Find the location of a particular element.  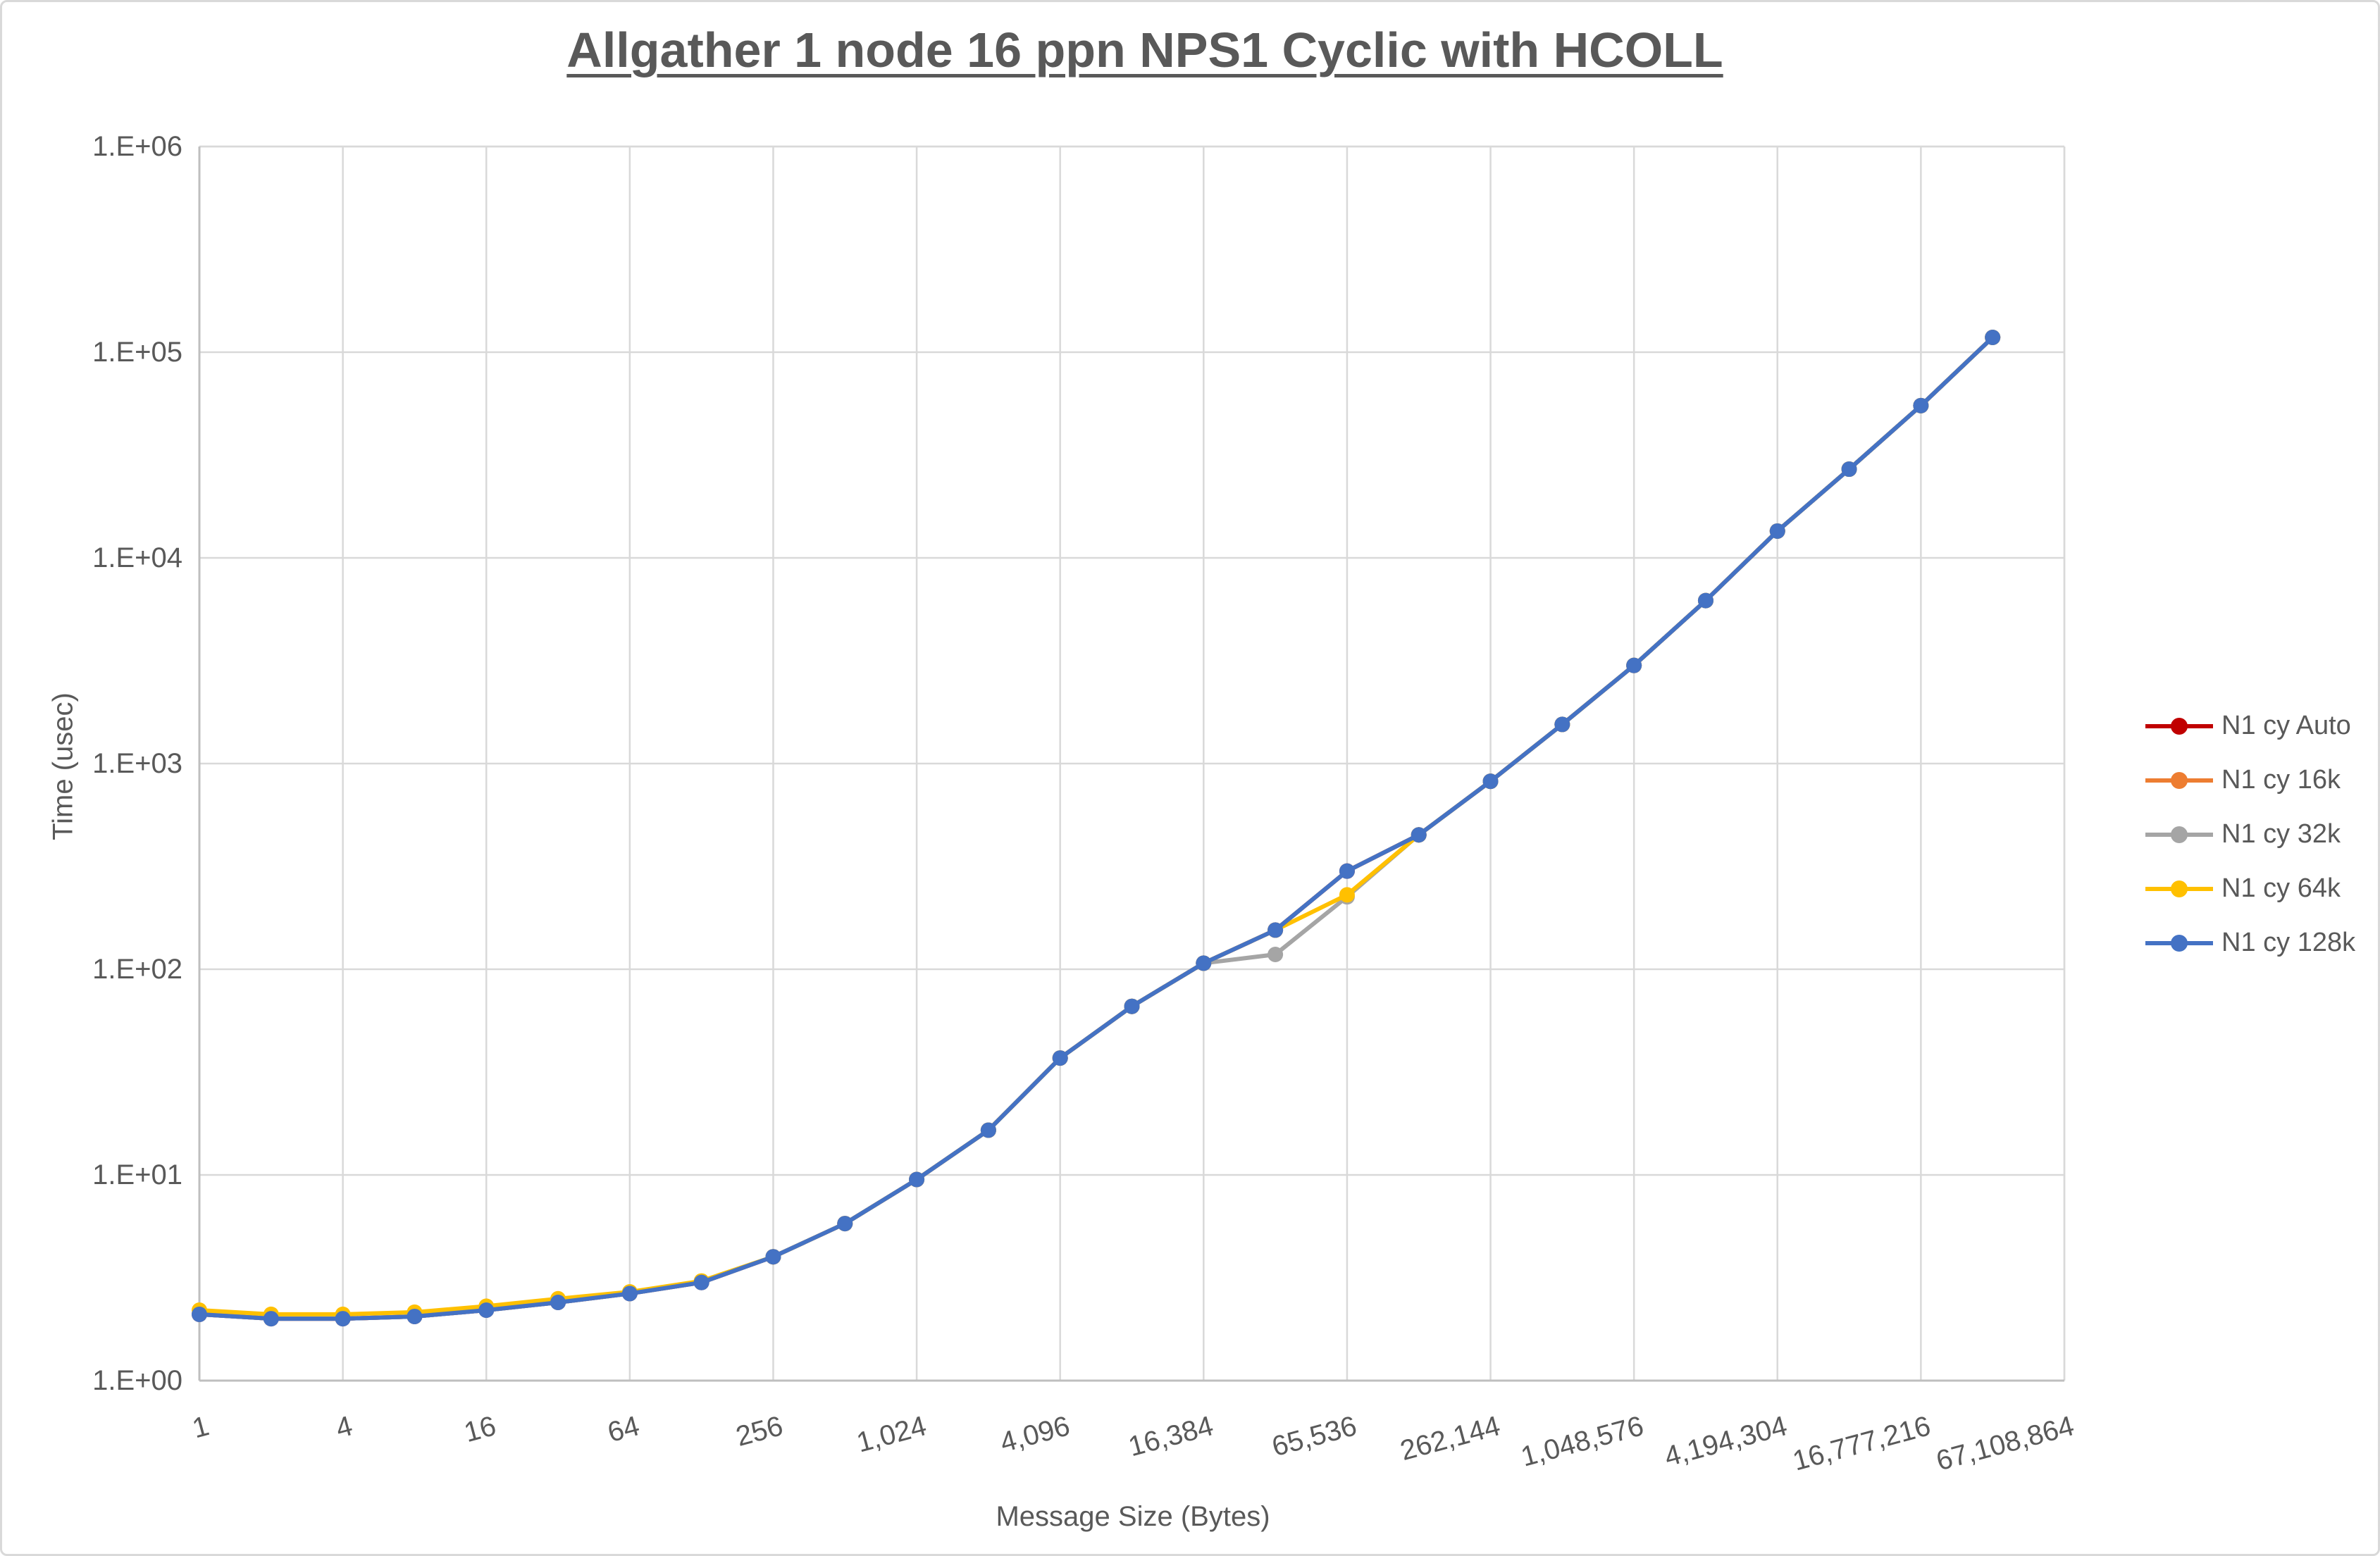

x-tick-label: 256 is located at coordinates (759, 1431).